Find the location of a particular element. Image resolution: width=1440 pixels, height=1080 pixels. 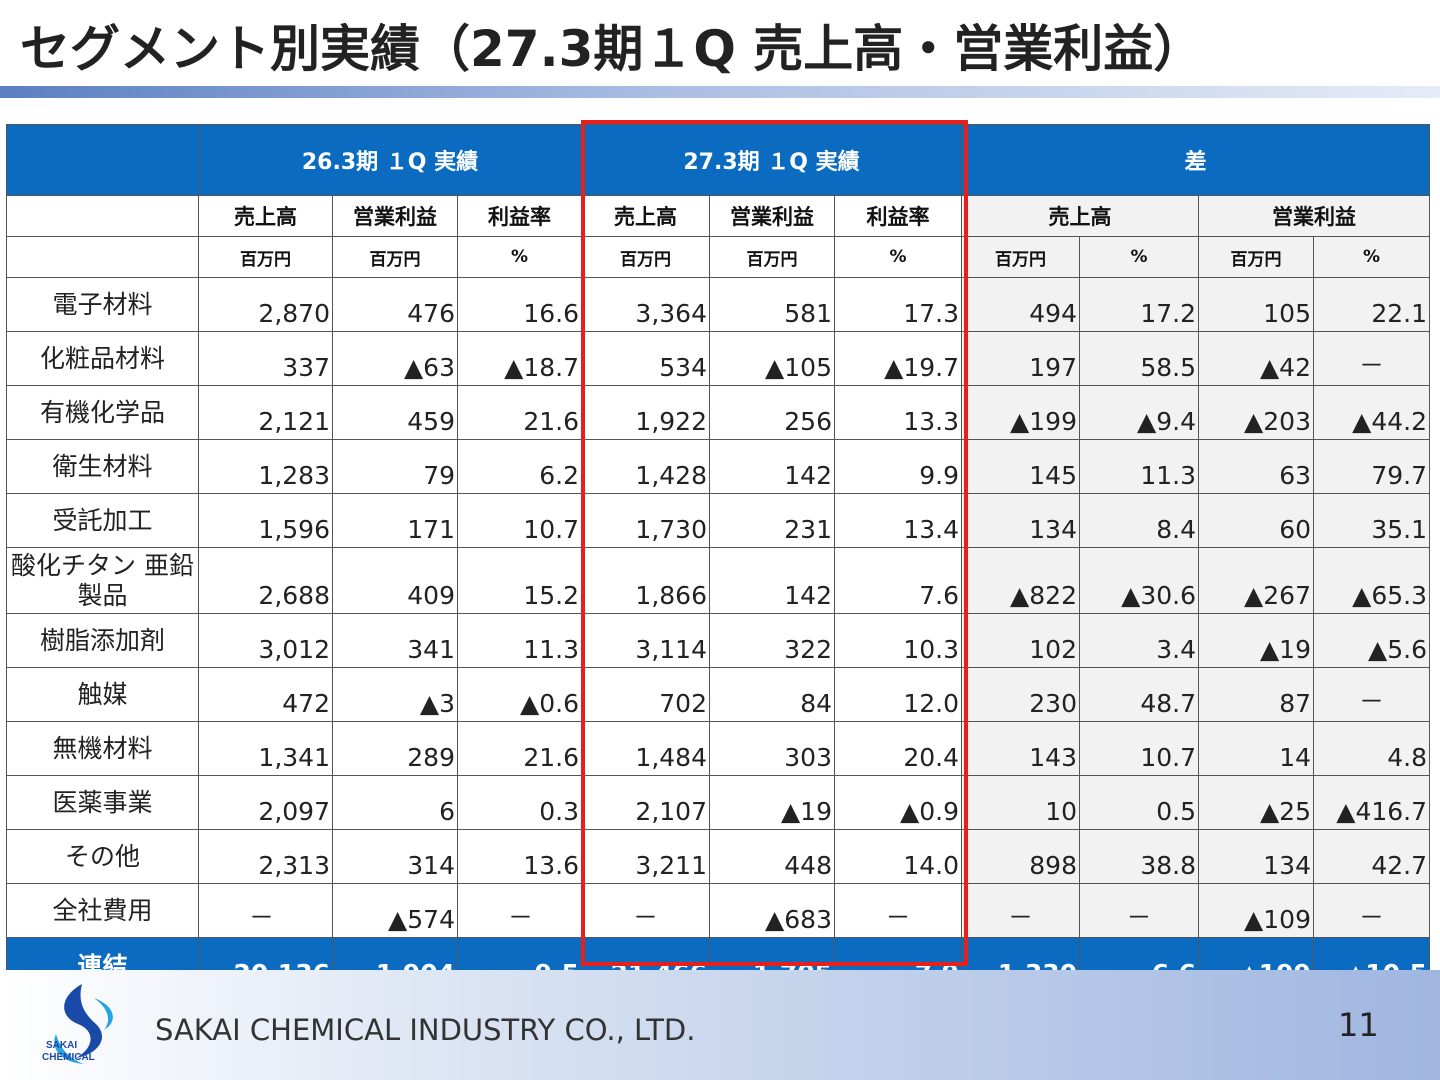

table-cell: 534 is located at coordinates (645, 358).